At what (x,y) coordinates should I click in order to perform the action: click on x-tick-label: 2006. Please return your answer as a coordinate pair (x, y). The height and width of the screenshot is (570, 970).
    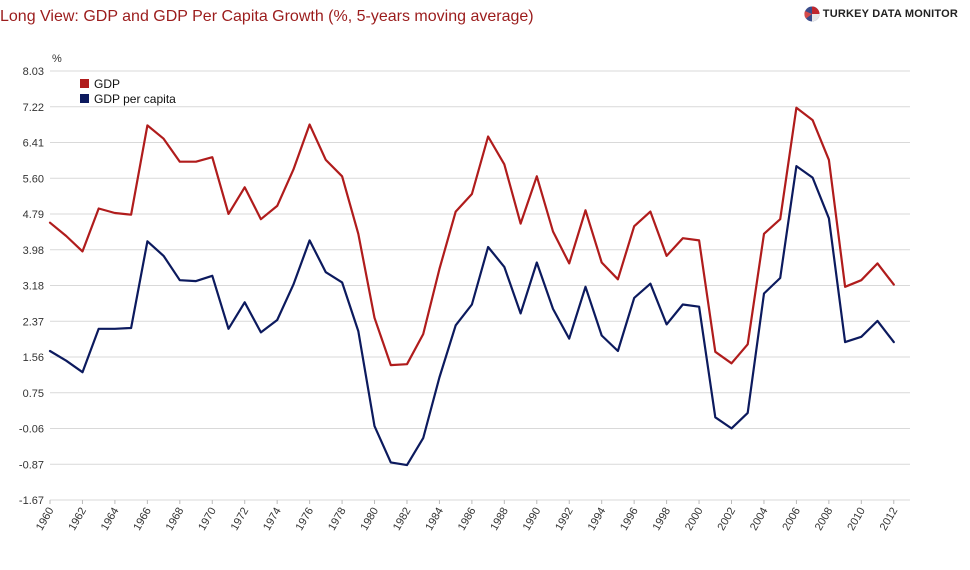
    Looking at the image, I should click on (791, 519).